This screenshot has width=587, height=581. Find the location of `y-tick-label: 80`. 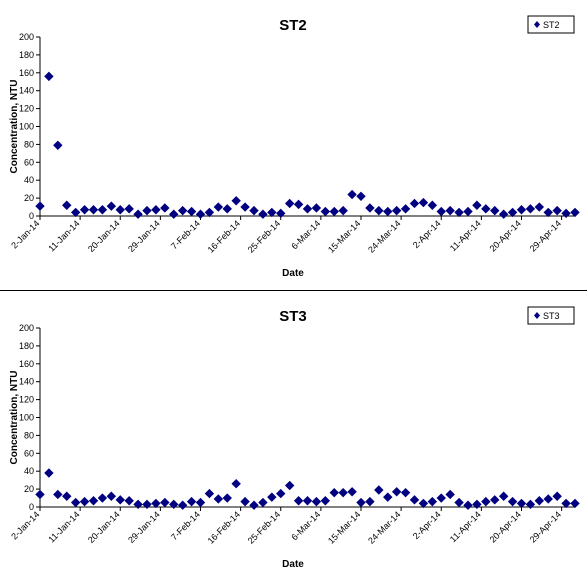

y-tick-label: 80 is located at coordinates (29, 435).